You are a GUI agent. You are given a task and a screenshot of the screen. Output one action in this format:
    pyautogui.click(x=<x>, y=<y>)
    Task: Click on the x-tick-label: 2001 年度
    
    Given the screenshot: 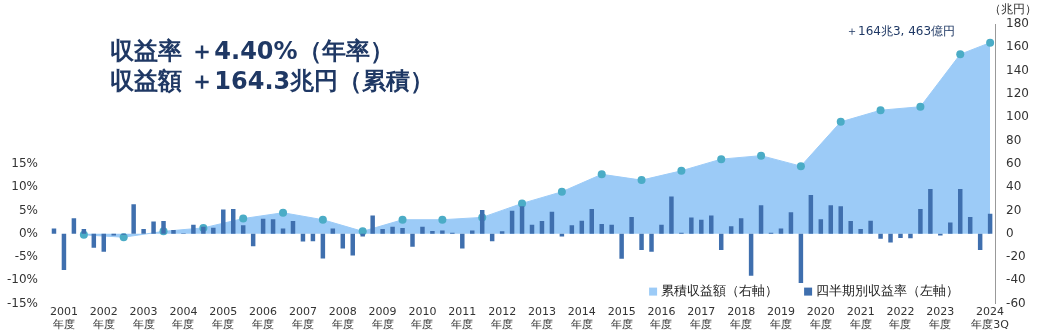 What is the action you would take?
    pyautogui.click(x=63, y=318)
    